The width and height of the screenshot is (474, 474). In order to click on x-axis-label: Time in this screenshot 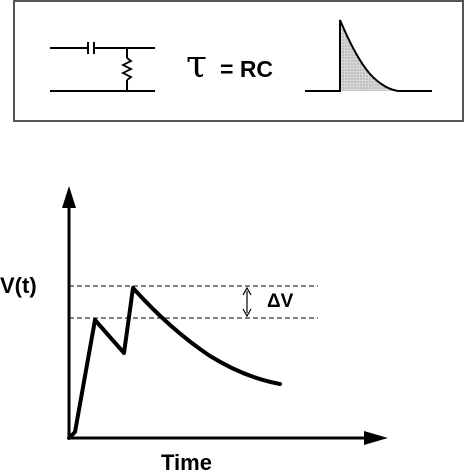, I will do `click(186, 462)`.